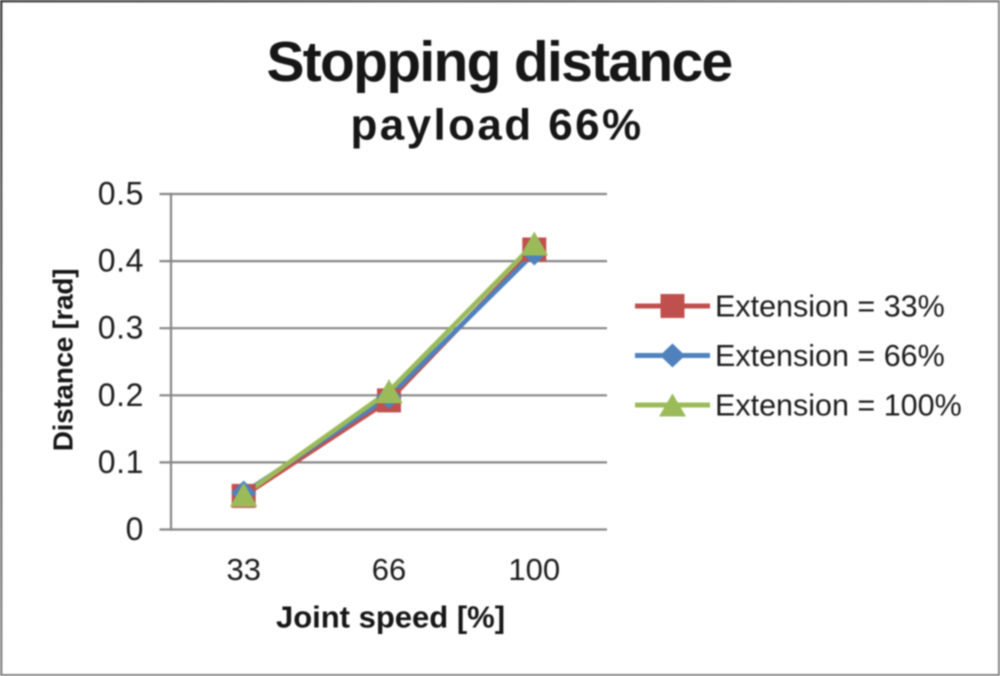 This screenshot has height=676, width=1000. What do you see at coordinates (121, 395) in the screenshot?
I see `svg-text: 0.2` at bounding box center [121, 395].